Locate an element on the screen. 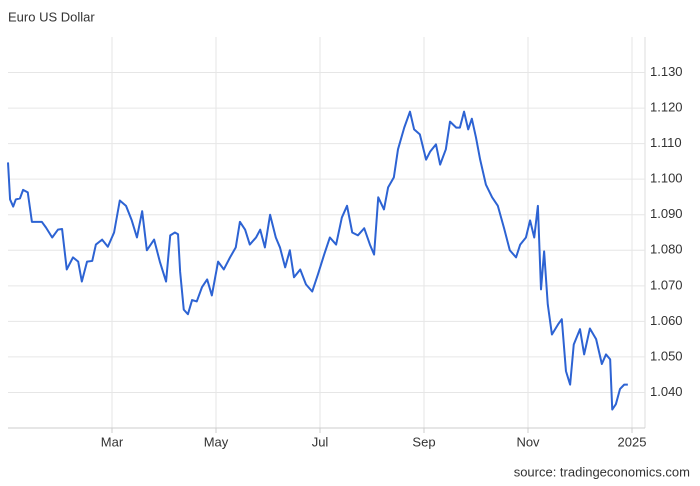  y-tick-label: 1.070 is located at coordinates (666, 284).